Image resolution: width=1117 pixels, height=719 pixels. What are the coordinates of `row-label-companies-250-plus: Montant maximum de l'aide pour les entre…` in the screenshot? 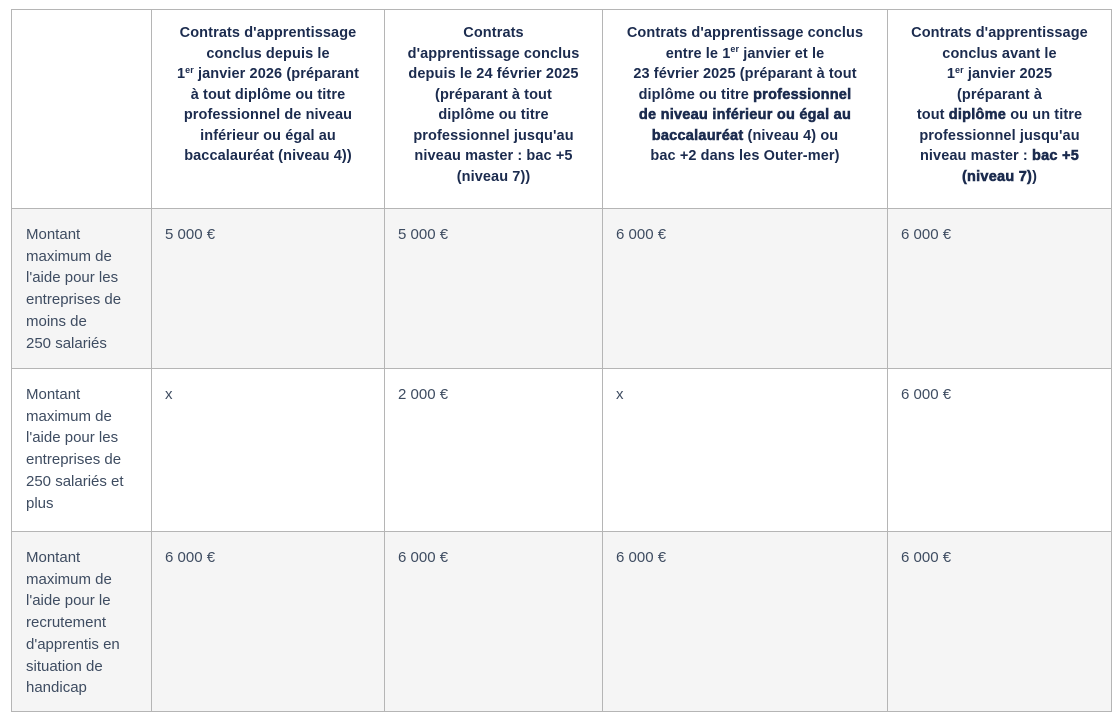 It's located at (81, 450).